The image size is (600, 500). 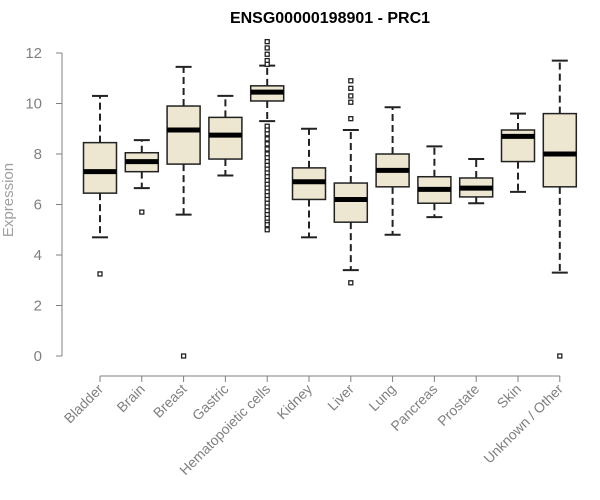 I want to click on x-category-label: Skin, so click(x=509, y=396).